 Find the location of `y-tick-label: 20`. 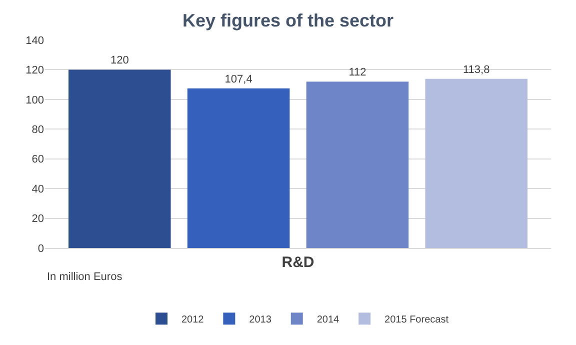

y-tick-label: 20 is located at coordinates (38, 219).